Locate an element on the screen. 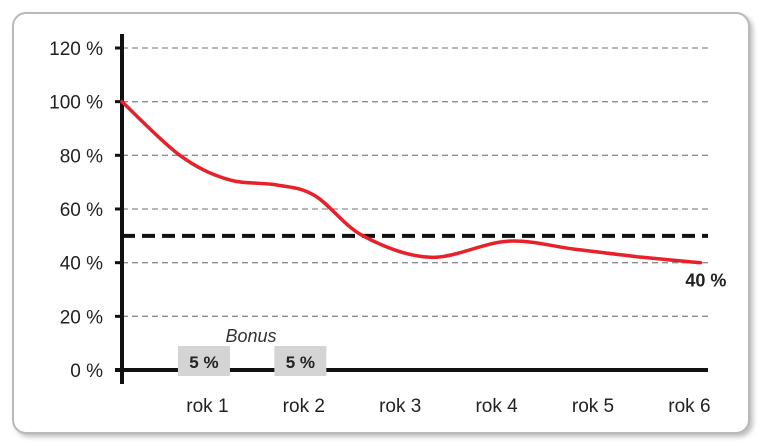  bonus-label: Bonus is located at coordinates (250, 336).